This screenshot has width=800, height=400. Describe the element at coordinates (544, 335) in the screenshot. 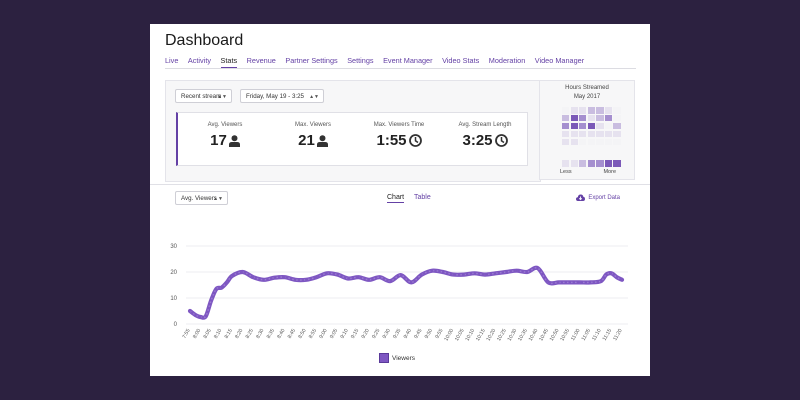

I see `x-tick-label: 10:45` at that location.